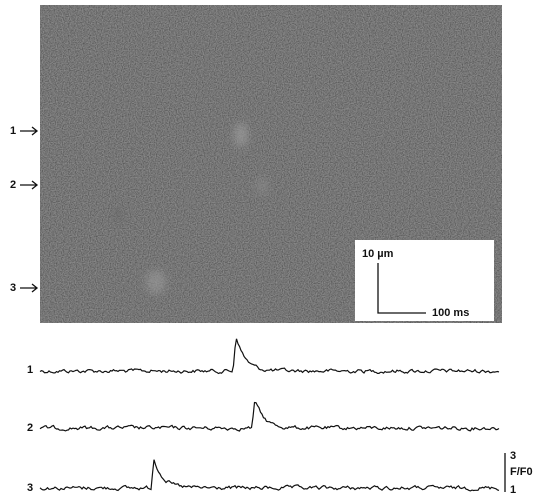 This screenshot has width=538, height=500. What do you see at coordinates (13, 131) in the screenshot?
I see `row-label: 1` at bounding box center [13, 131].